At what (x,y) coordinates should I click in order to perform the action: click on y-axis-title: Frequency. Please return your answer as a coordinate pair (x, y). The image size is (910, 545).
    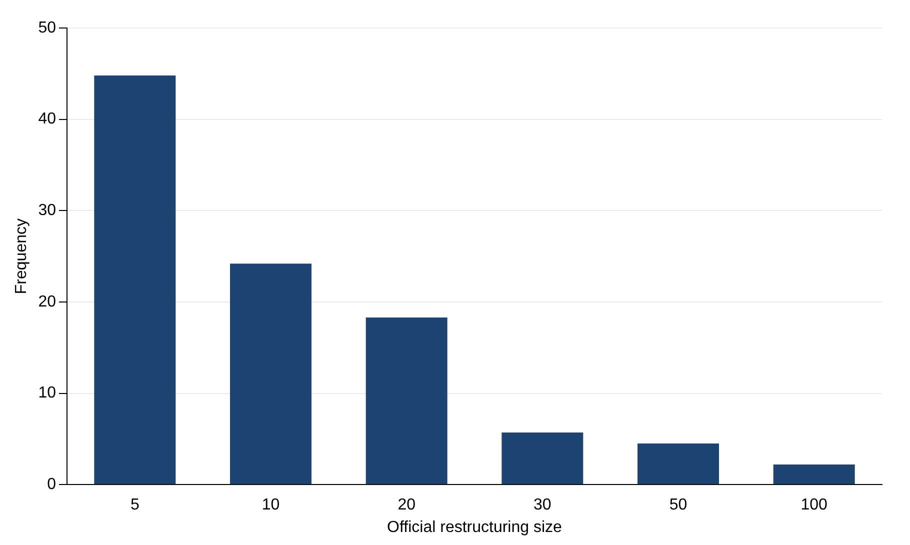
    Looking at the image, I should click on (21, 256).